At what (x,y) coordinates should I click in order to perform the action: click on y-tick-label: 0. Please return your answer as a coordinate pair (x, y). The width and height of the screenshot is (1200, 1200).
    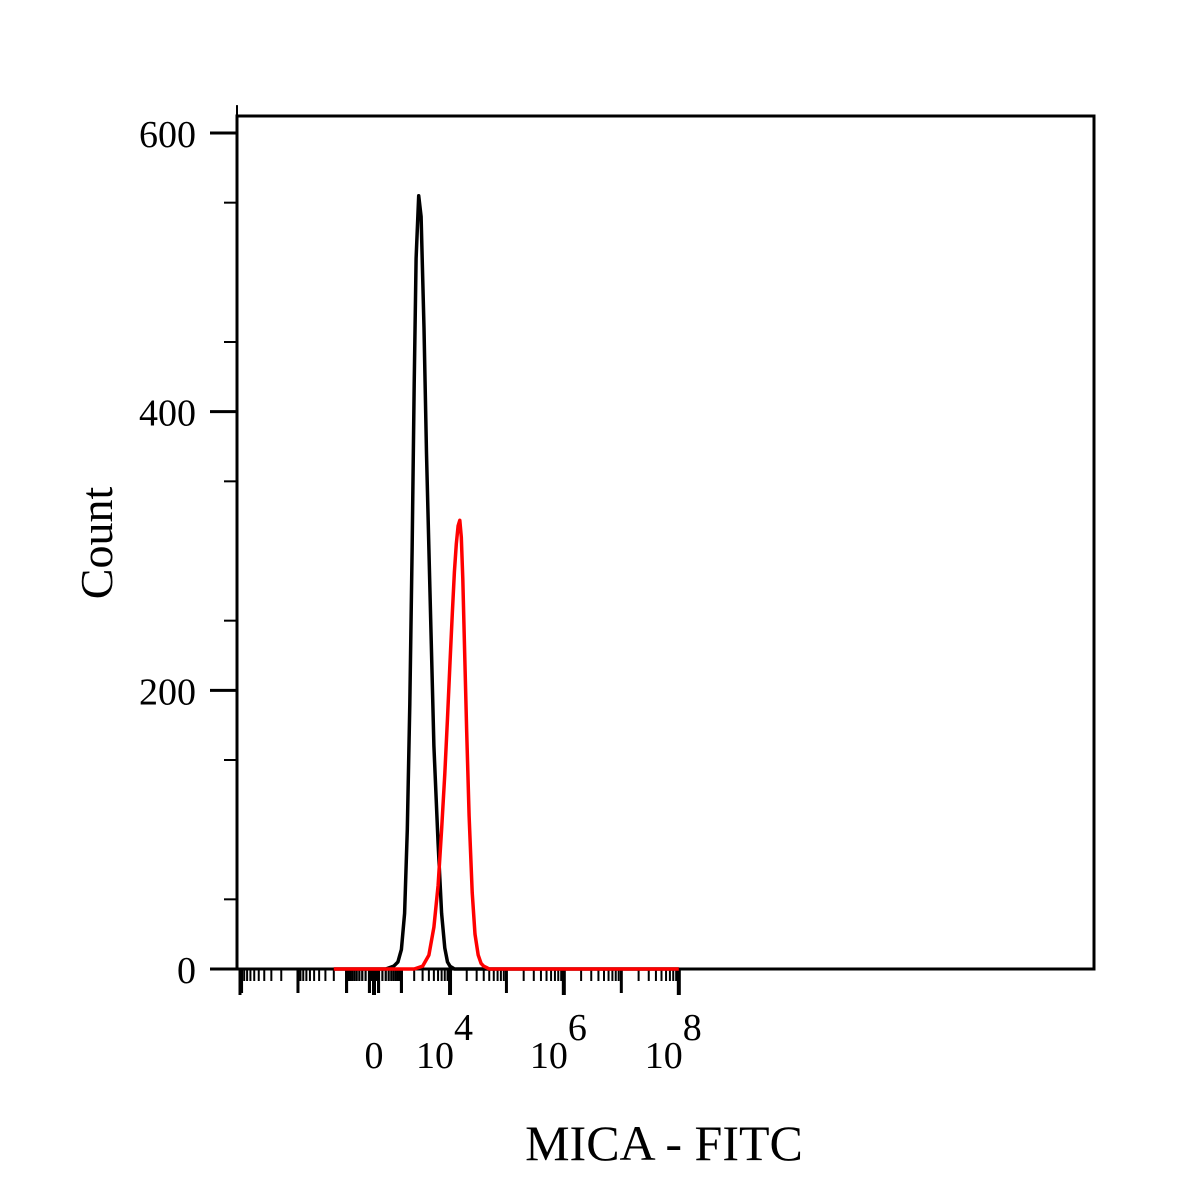
    Looking at the image, I should click on (186, 971).